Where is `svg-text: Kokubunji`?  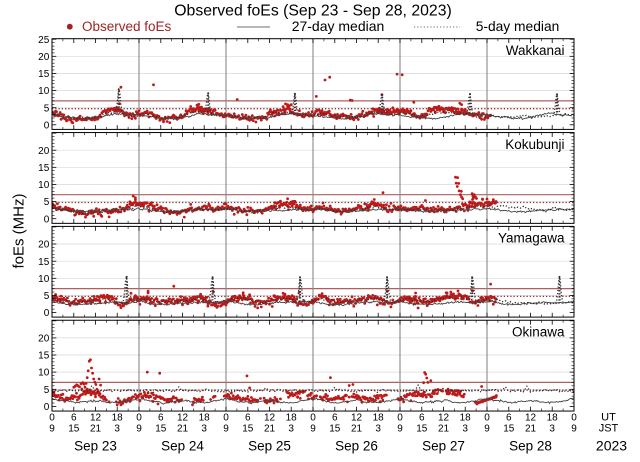 svg-text: Kokubunji is located at coordinates (534, 144).